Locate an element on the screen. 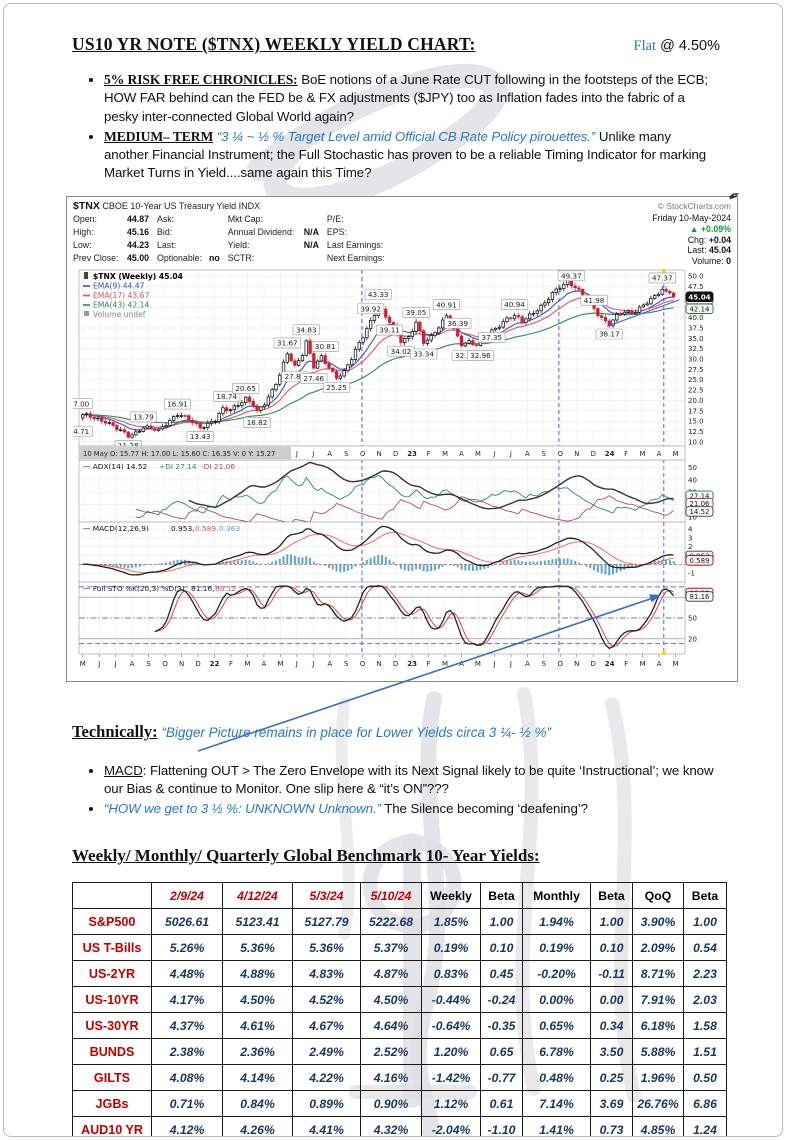 This screenshot has width=786, height=1140. chart-symbol-line: $TNX CBOE 10-Year US Treasury Yield INDX is located at coordinates (166, 206).